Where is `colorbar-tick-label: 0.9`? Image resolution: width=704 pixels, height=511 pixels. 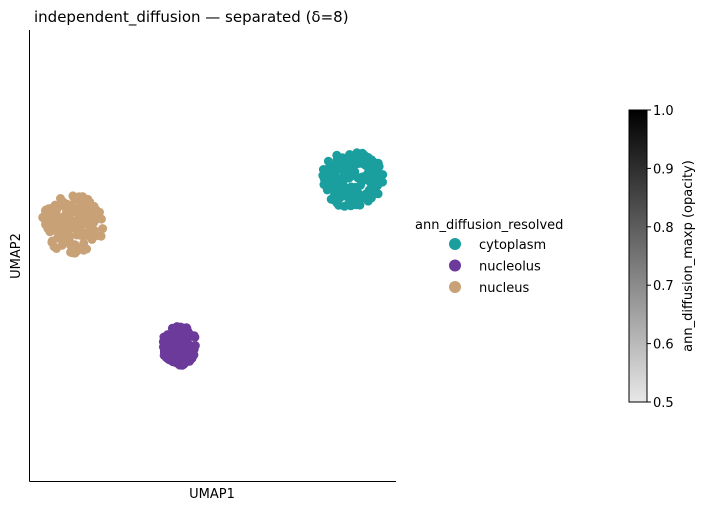 colorbar-tick-label: 0.9 is located at coordinates (663, 169).